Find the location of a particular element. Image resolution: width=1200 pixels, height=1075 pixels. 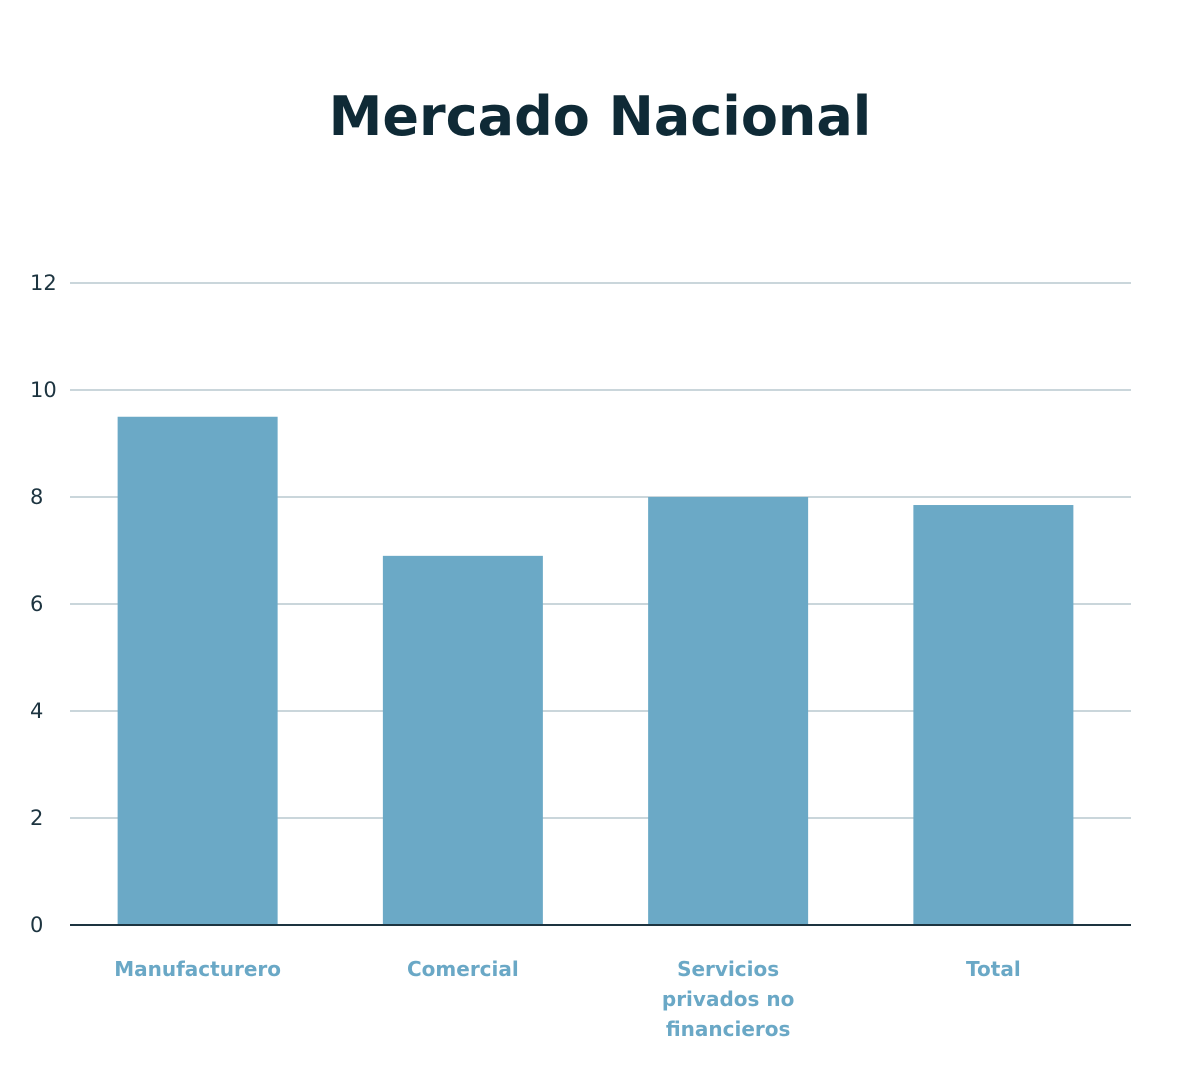

x-tick-label: Servicios privados no financieros is located at coordinates (728, 999).